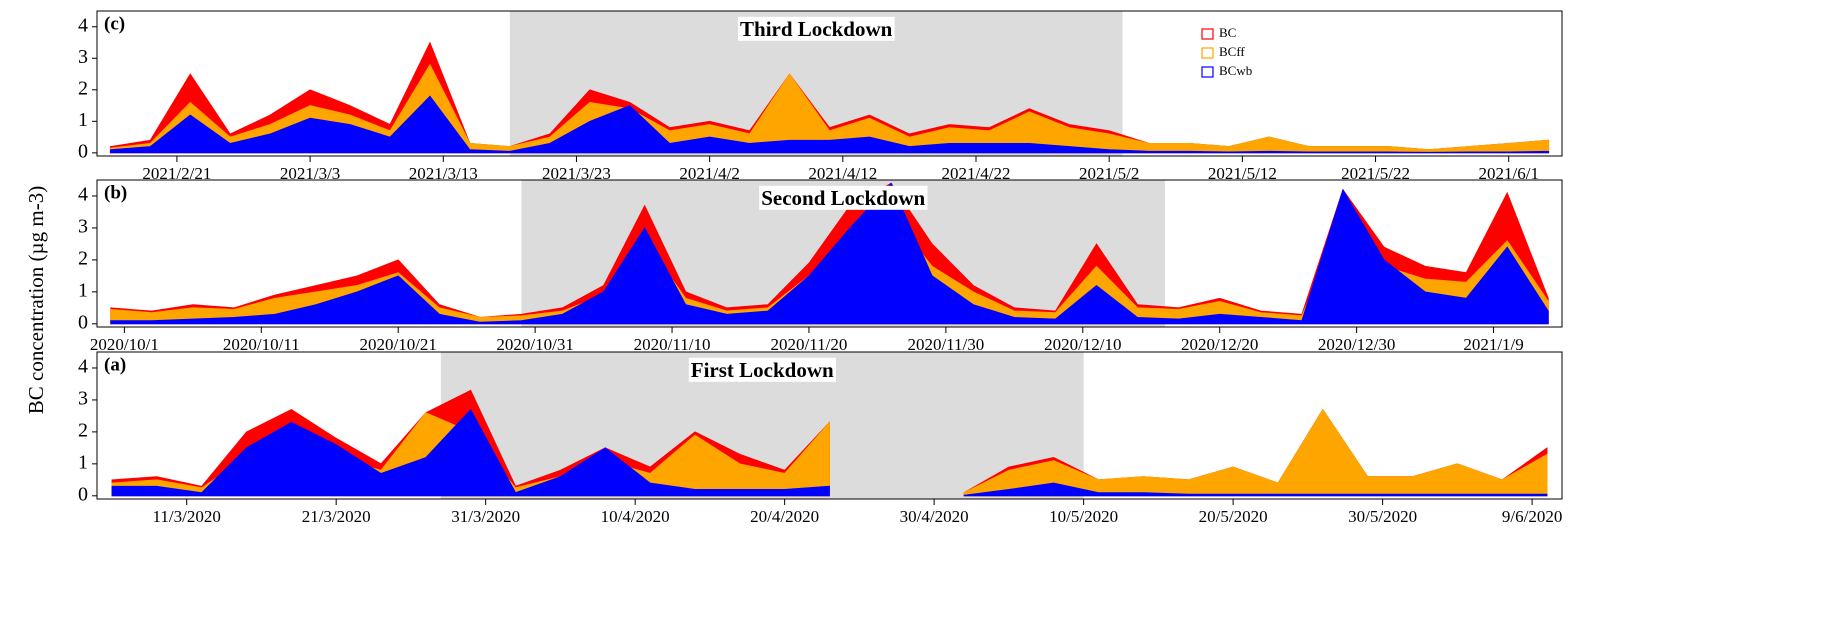 The height and width of the screenshot is (625, 1834). What do you see at coordinates (809, 344) in the screenshot?
I see `x-tick-label: 2020/11/20` at bounding box center [809, 344].